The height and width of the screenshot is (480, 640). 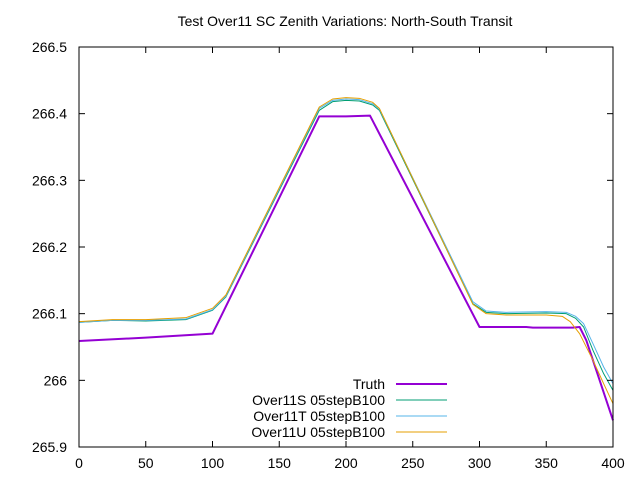 What do you see at coordinates (49, 180) in the screenshot?
I see `y-tick-label: 266.3` at bounding box center [49, 180].